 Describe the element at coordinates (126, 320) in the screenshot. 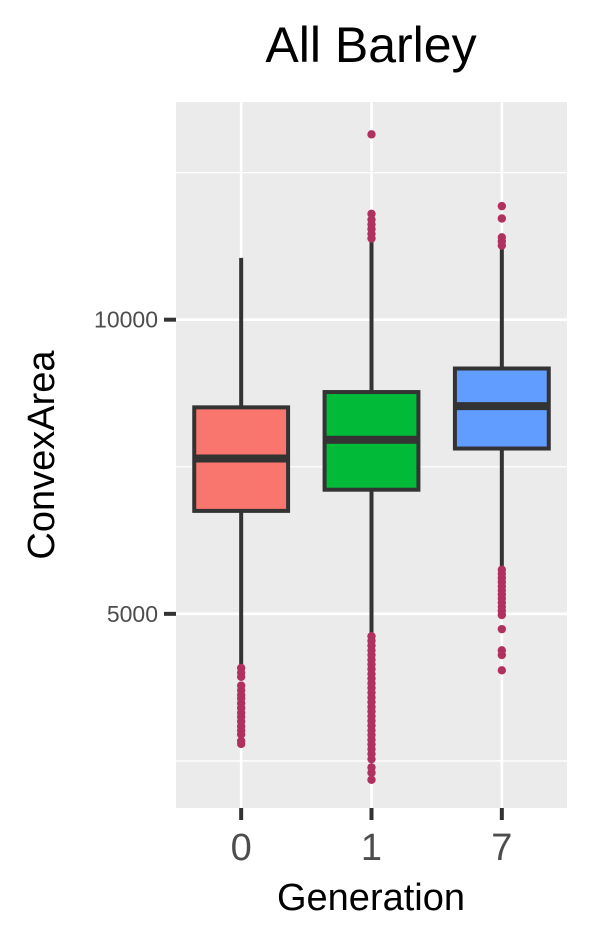

I see `y-tick-label: 10000` at that location.